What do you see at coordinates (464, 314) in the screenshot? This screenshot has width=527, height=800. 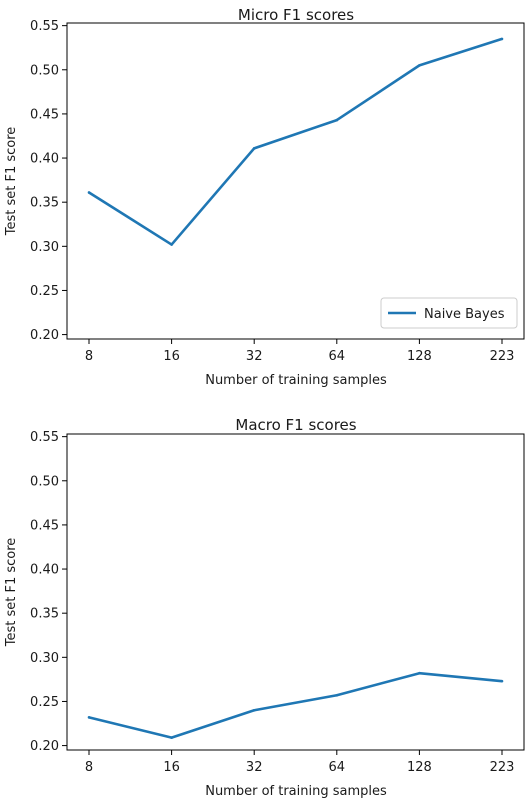 I see `legend-label: Naive Bayes` at bounding box center [464, 314].